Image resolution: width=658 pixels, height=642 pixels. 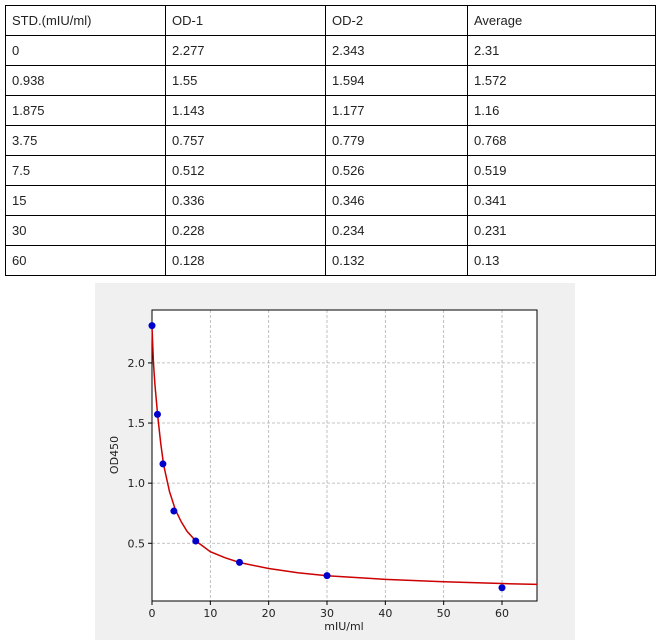 What do you see at coordinates (561, 170) in the screenshot?
I see `table-cell: 0.519` at bounding box center [561, 170].